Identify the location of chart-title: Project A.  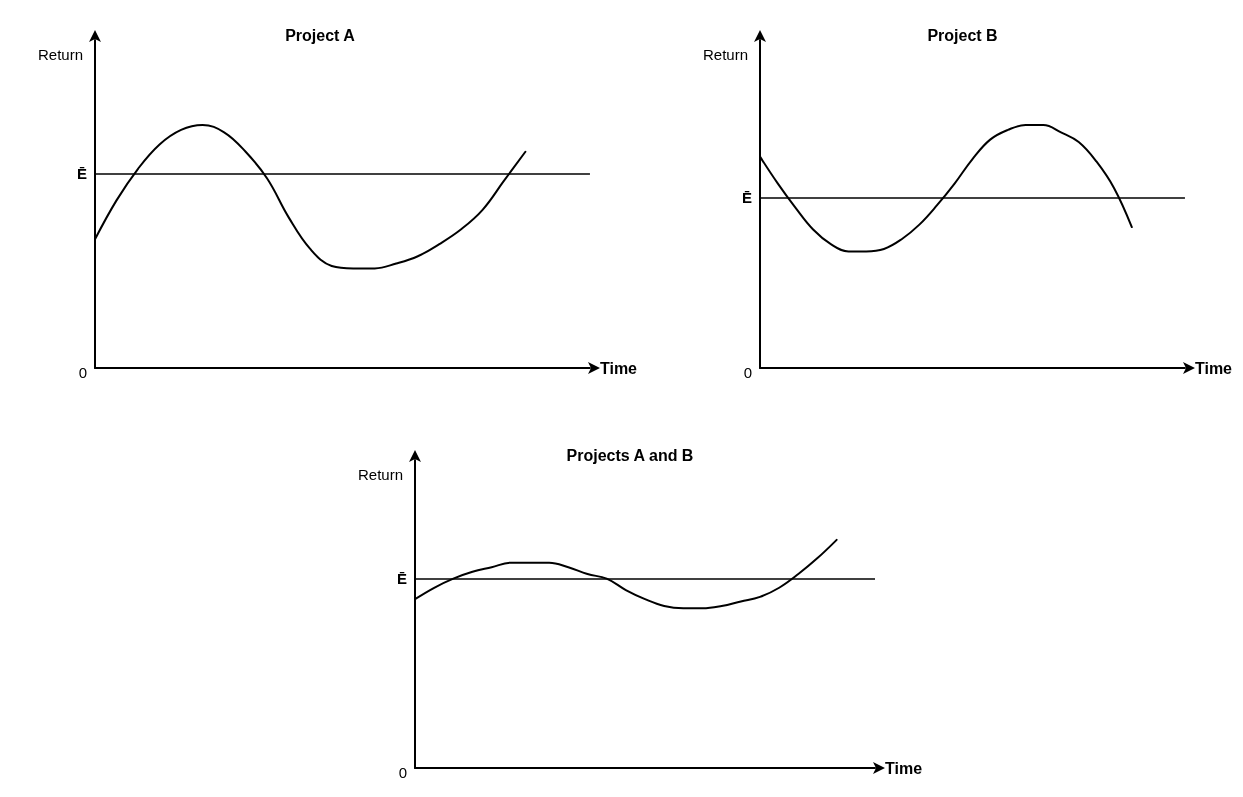
(320, 35).